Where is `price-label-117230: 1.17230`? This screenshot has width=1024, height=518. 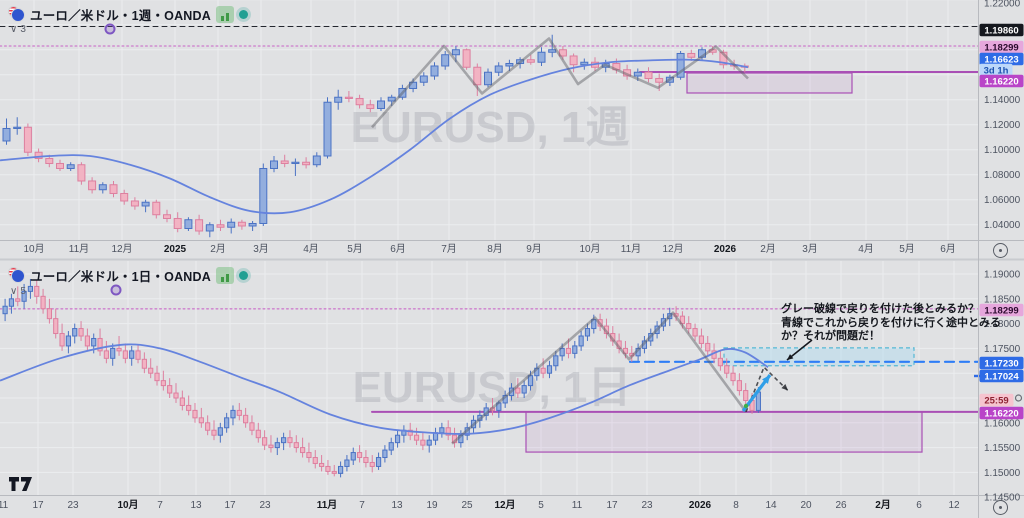 price-label-117230: 1.17230 is located at coordinates (1001, 363).